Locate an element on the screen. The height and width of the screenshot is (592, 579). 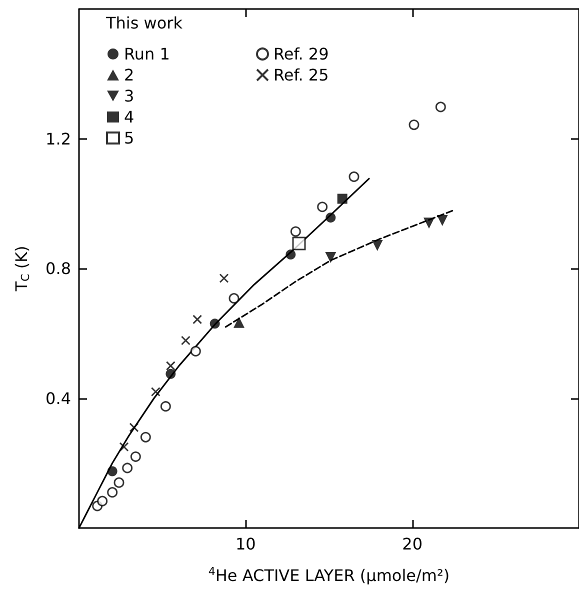
legend-label: 2 is located at coordinates (129, 75).